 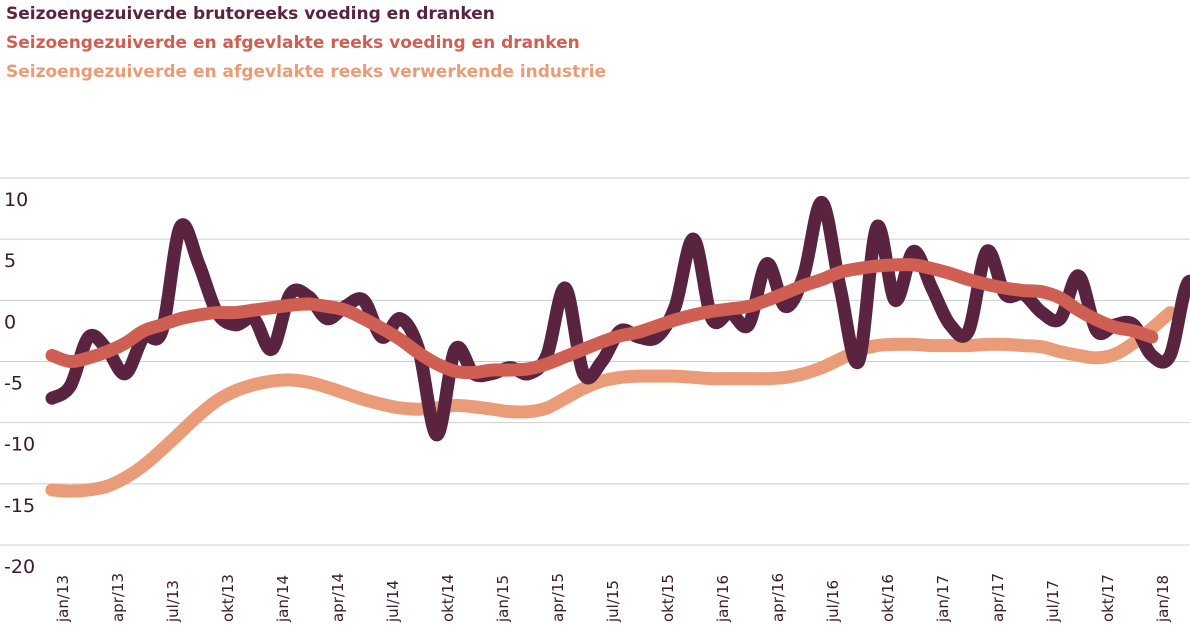 I want to click on x-tick-label: jul/13, so click(x=173, y=601).